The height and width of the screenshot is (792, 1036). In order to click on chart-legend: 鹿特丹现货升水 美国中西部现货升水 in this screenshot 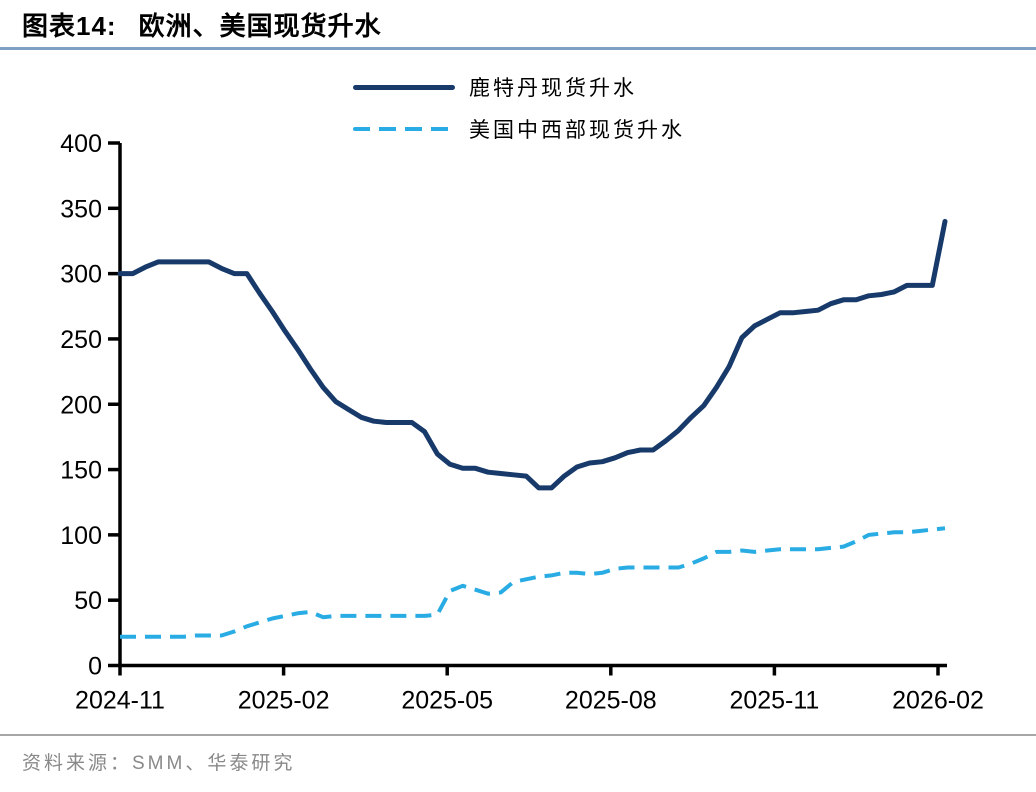, I will do `click(519, 108)`.